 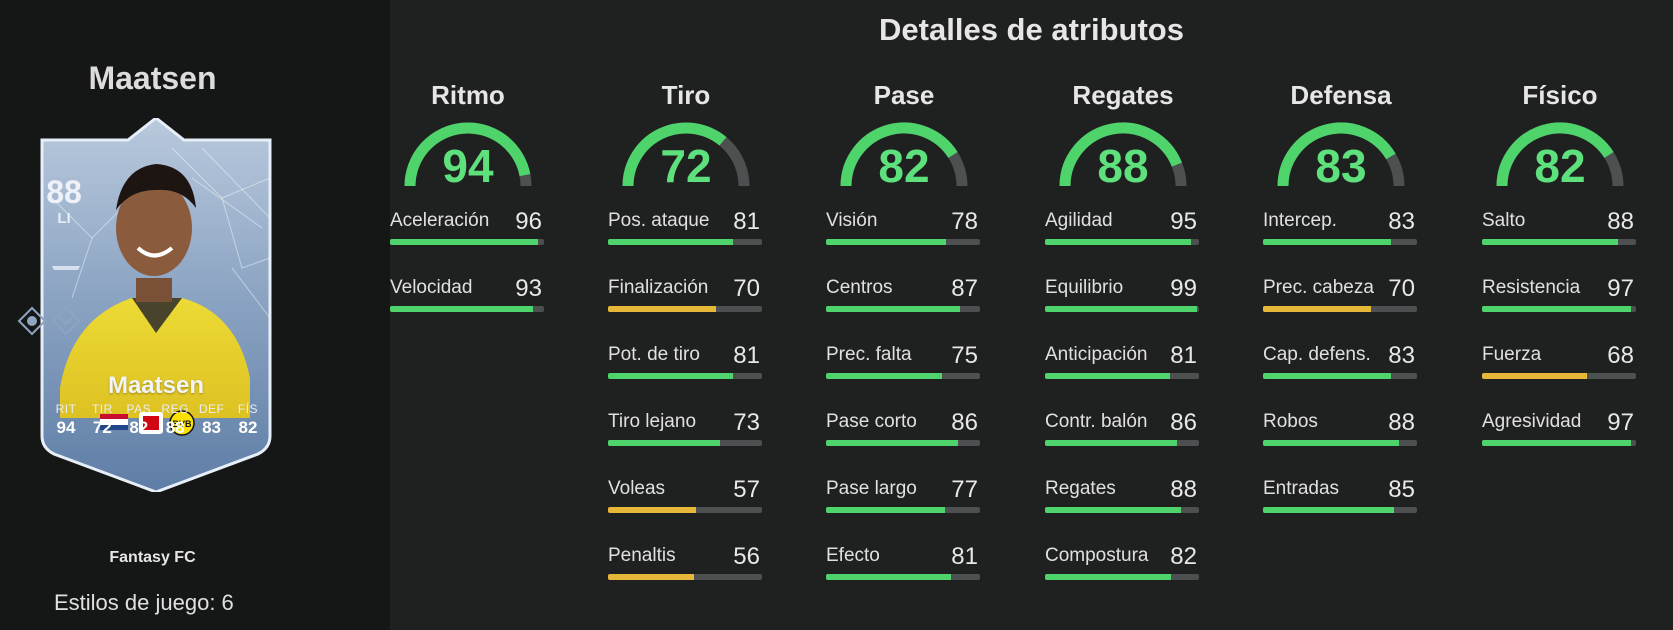 I want to click on attribute-row: Visión 78, so click(x=904, y=241).